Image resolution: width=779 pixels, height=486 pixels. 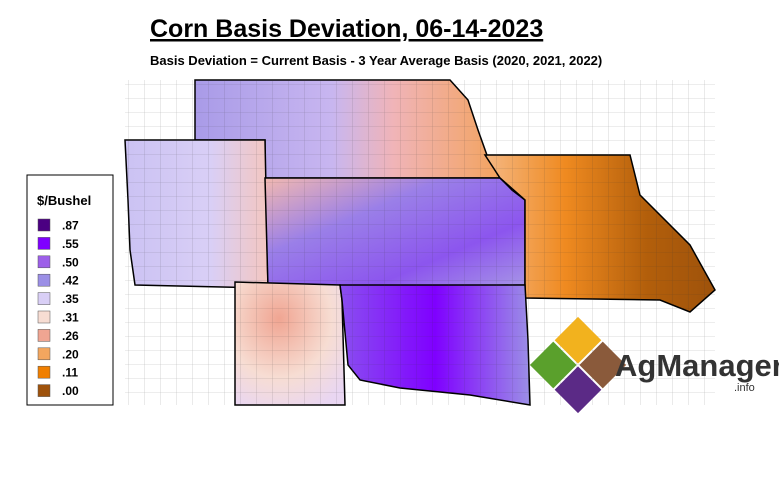 I want to click on logo: AgManager .info, so click(x=654, y=365).